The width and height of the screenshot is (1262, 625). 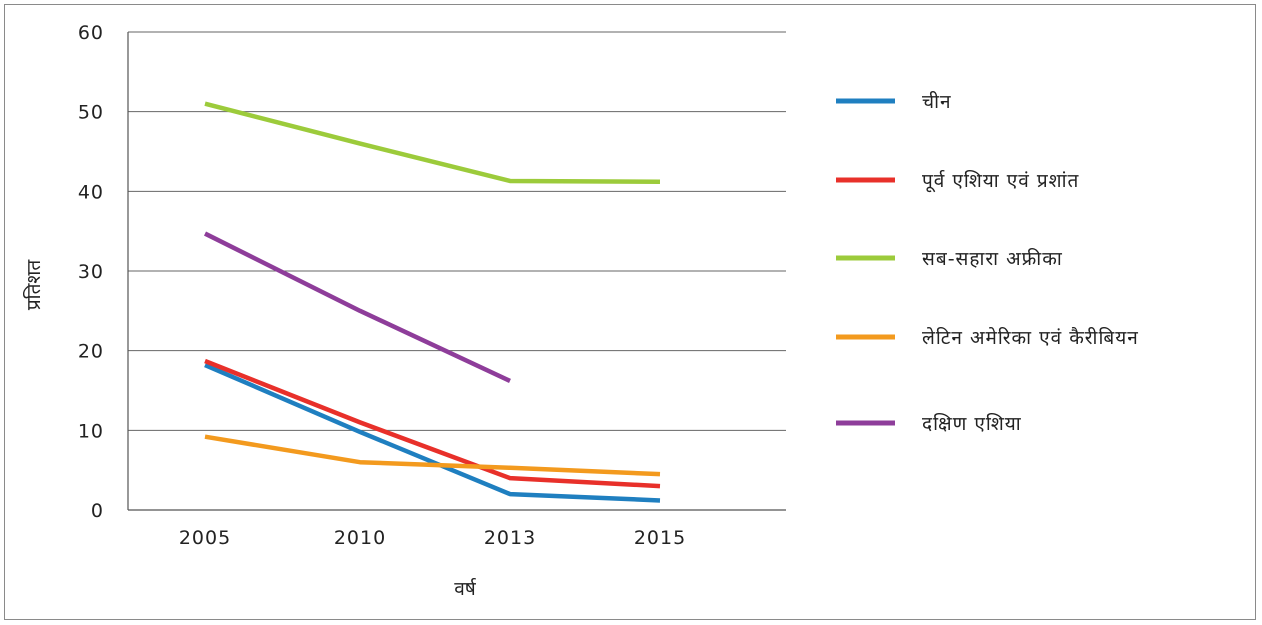 I want to click on legend-label: सब-सहारा अफ्रीका, so click(x=992, y=258).